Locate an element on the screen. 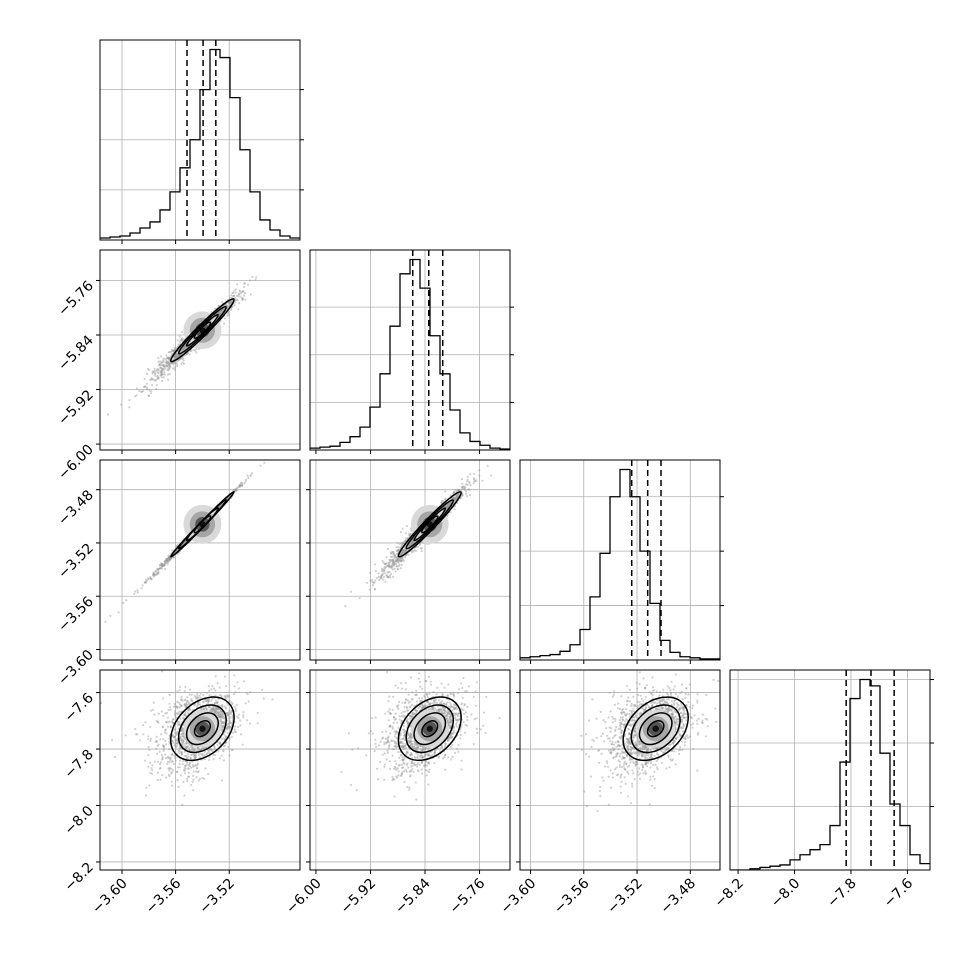 Image resolution: width=970 pixels, height=970 pixels. panel-r0-c0 is located at coordinates (201, 141).